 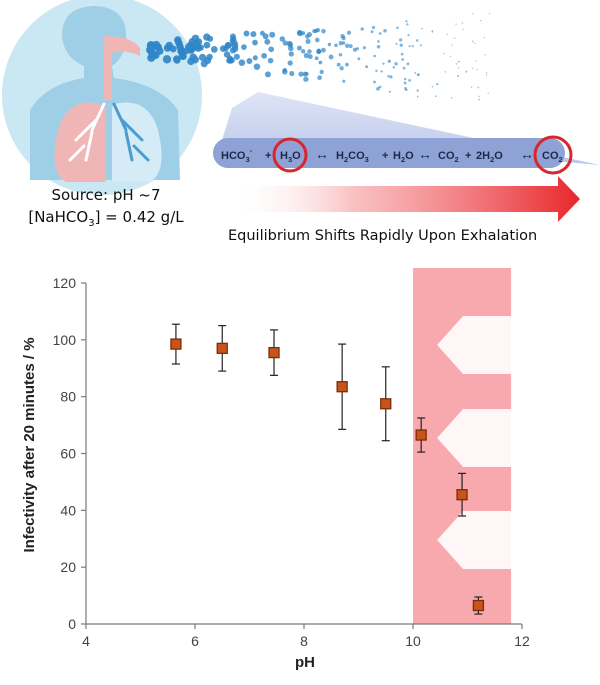 I want to click on x-tick-label: 8, so click(x=304, y=641).